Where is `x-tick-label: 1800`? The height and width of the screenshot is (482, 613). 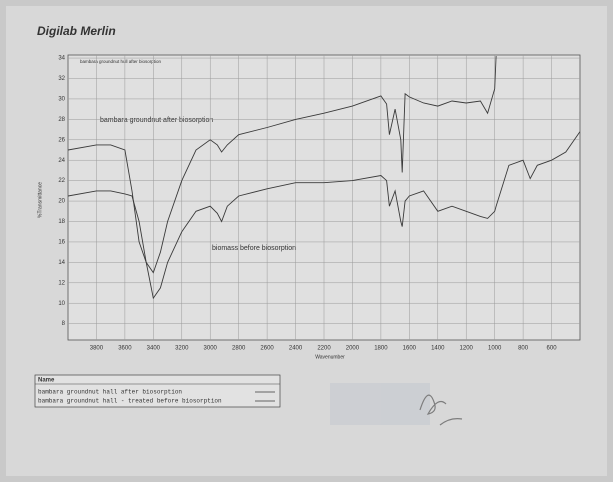 x-tick-label: 1800 is located at coordinates (381, 349).